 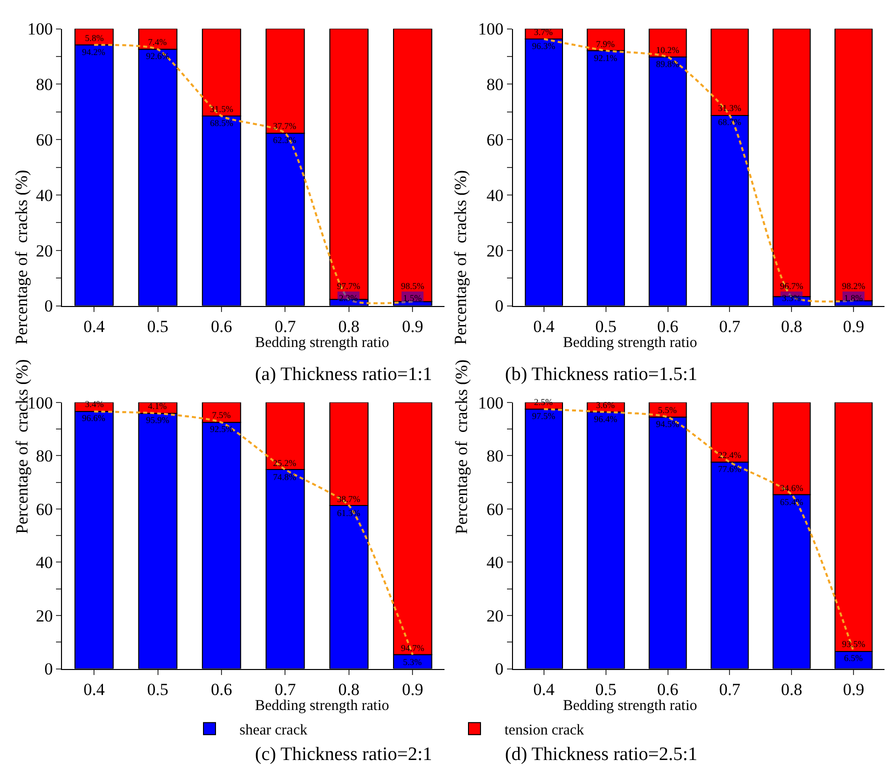 I want to click on data-label: 61.3%, so click(x=349, y=513).